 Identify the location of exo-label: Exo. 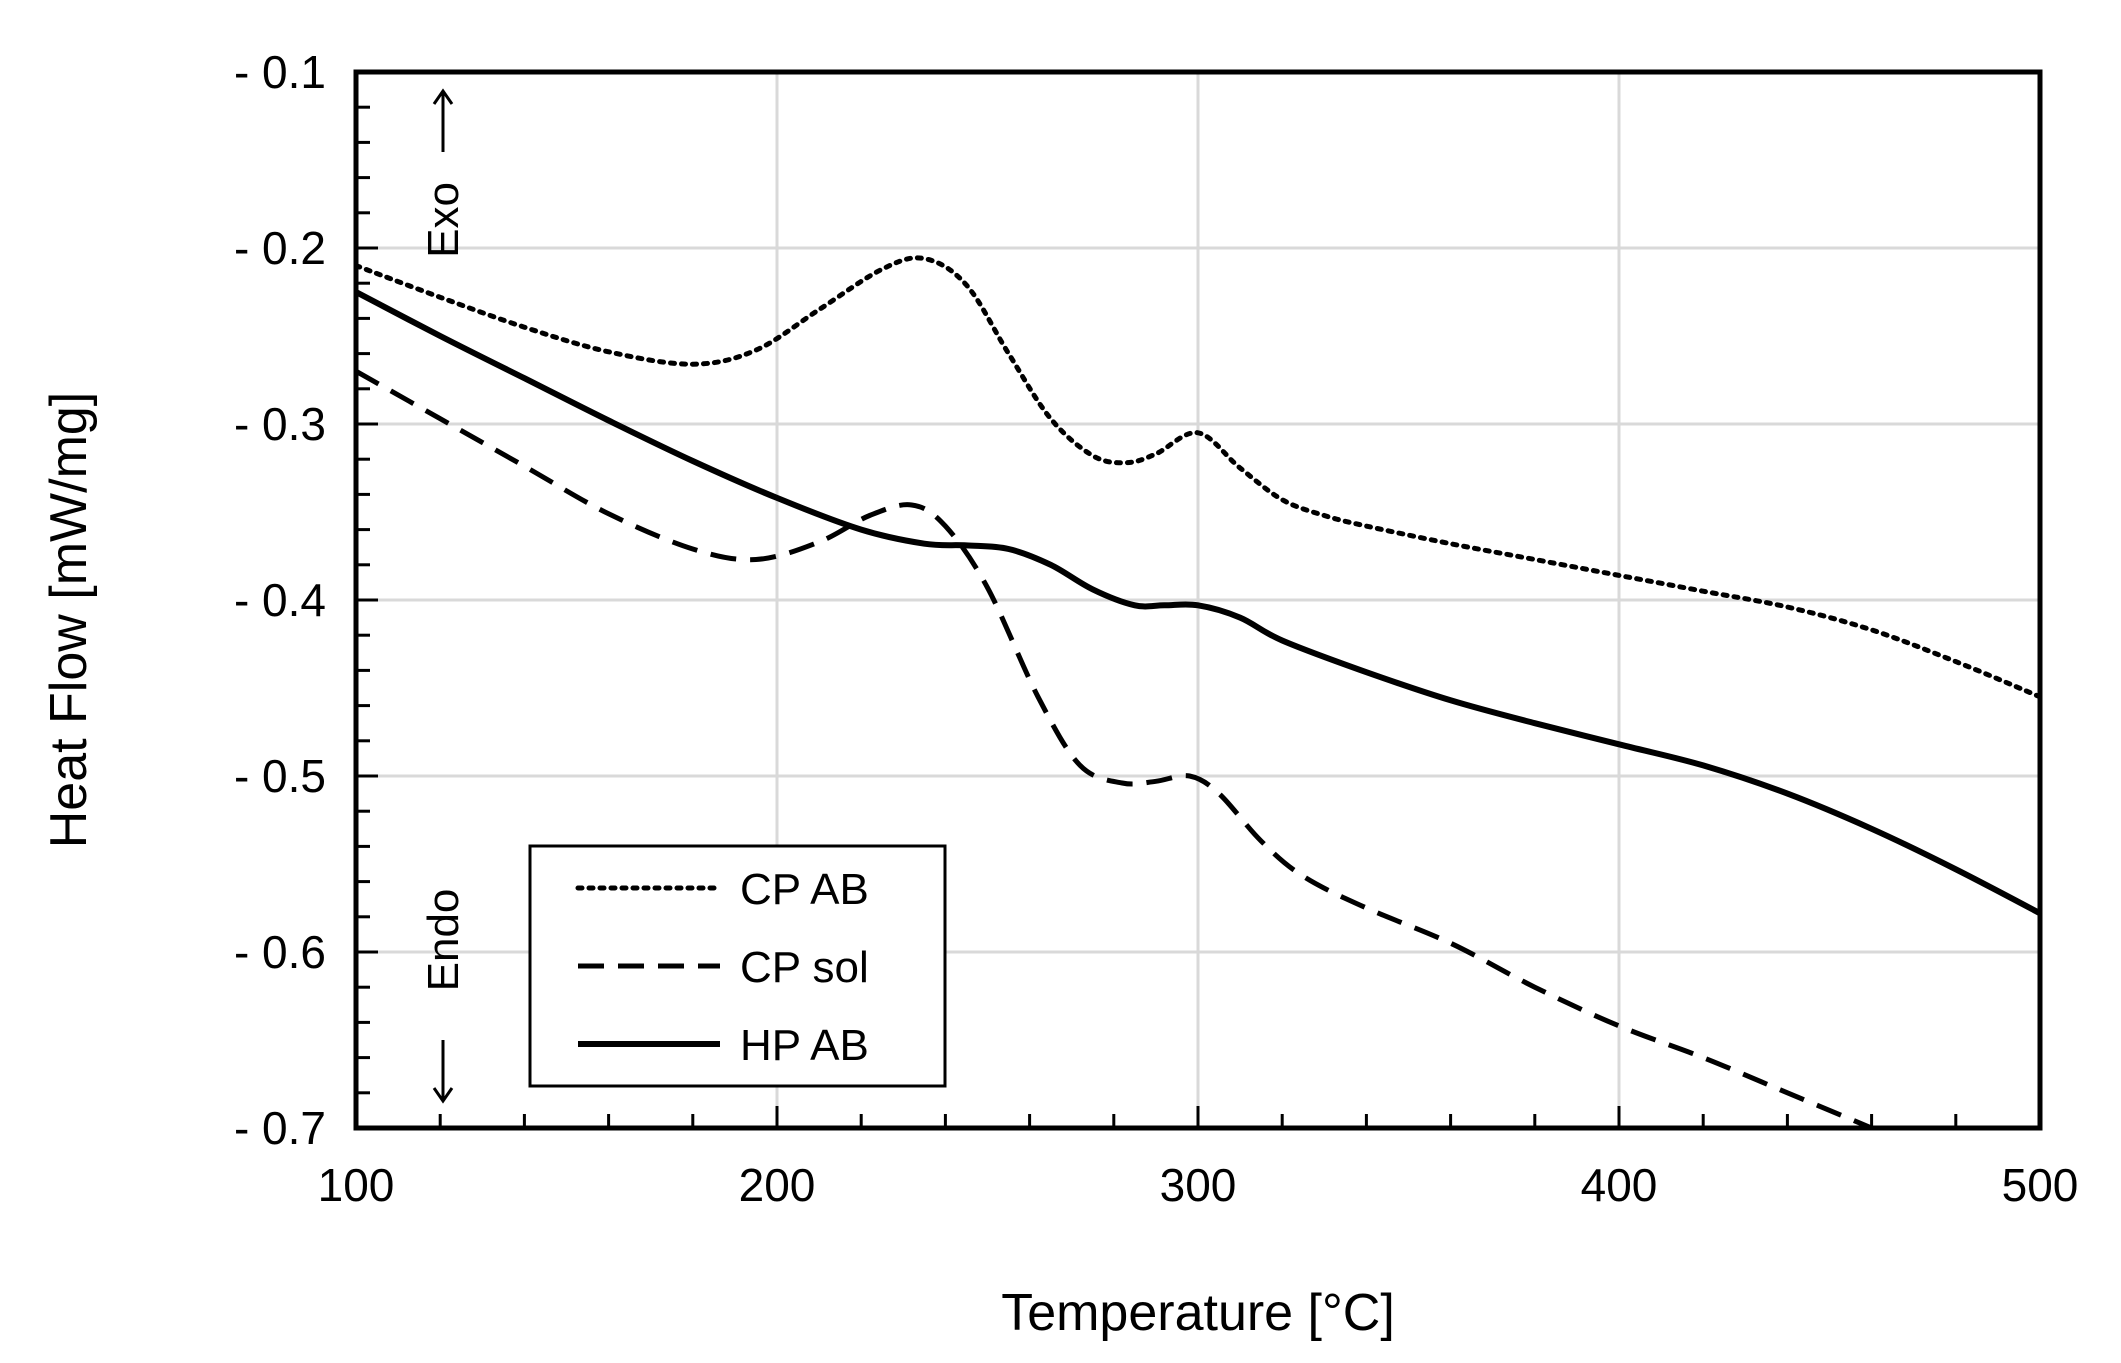
(443, 220).